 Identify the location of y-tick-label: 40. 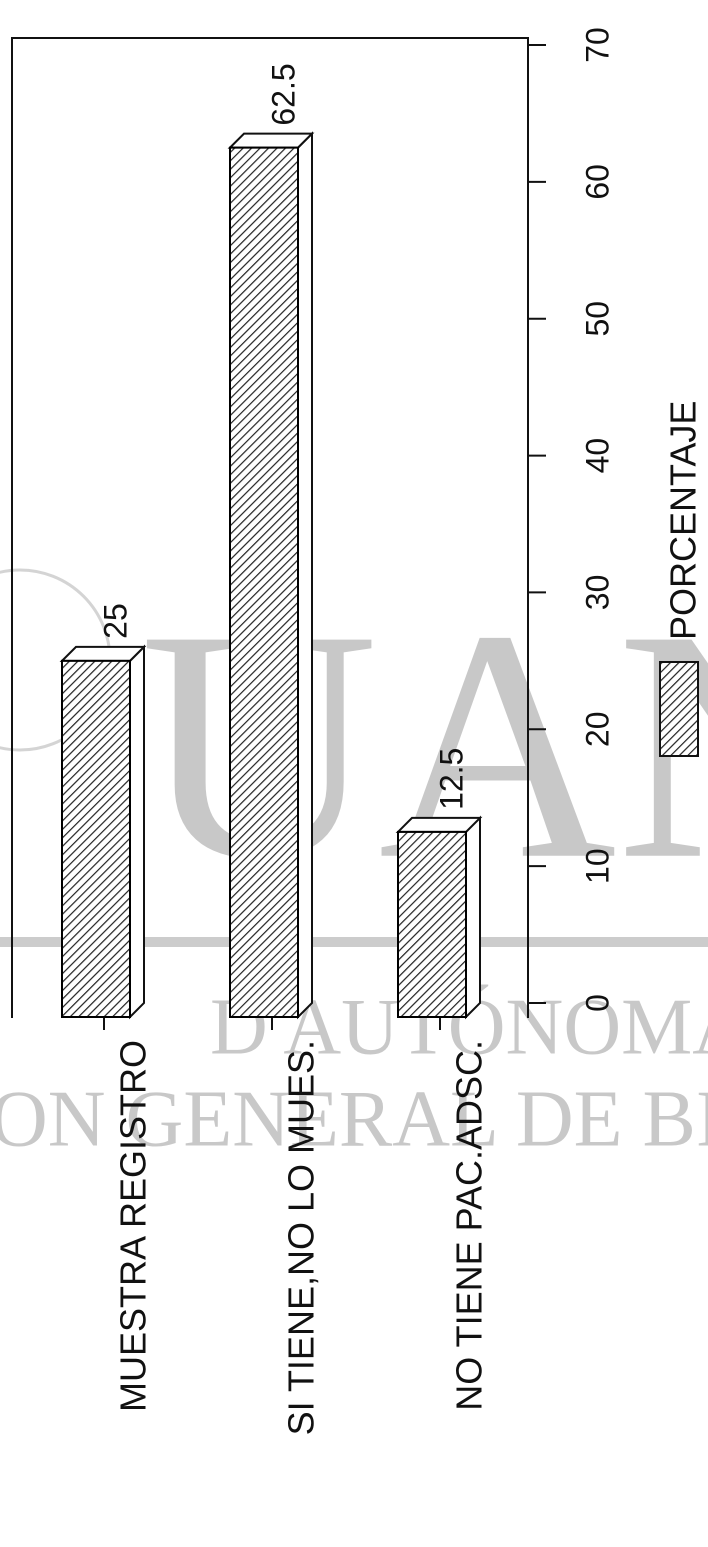
(597, 456).